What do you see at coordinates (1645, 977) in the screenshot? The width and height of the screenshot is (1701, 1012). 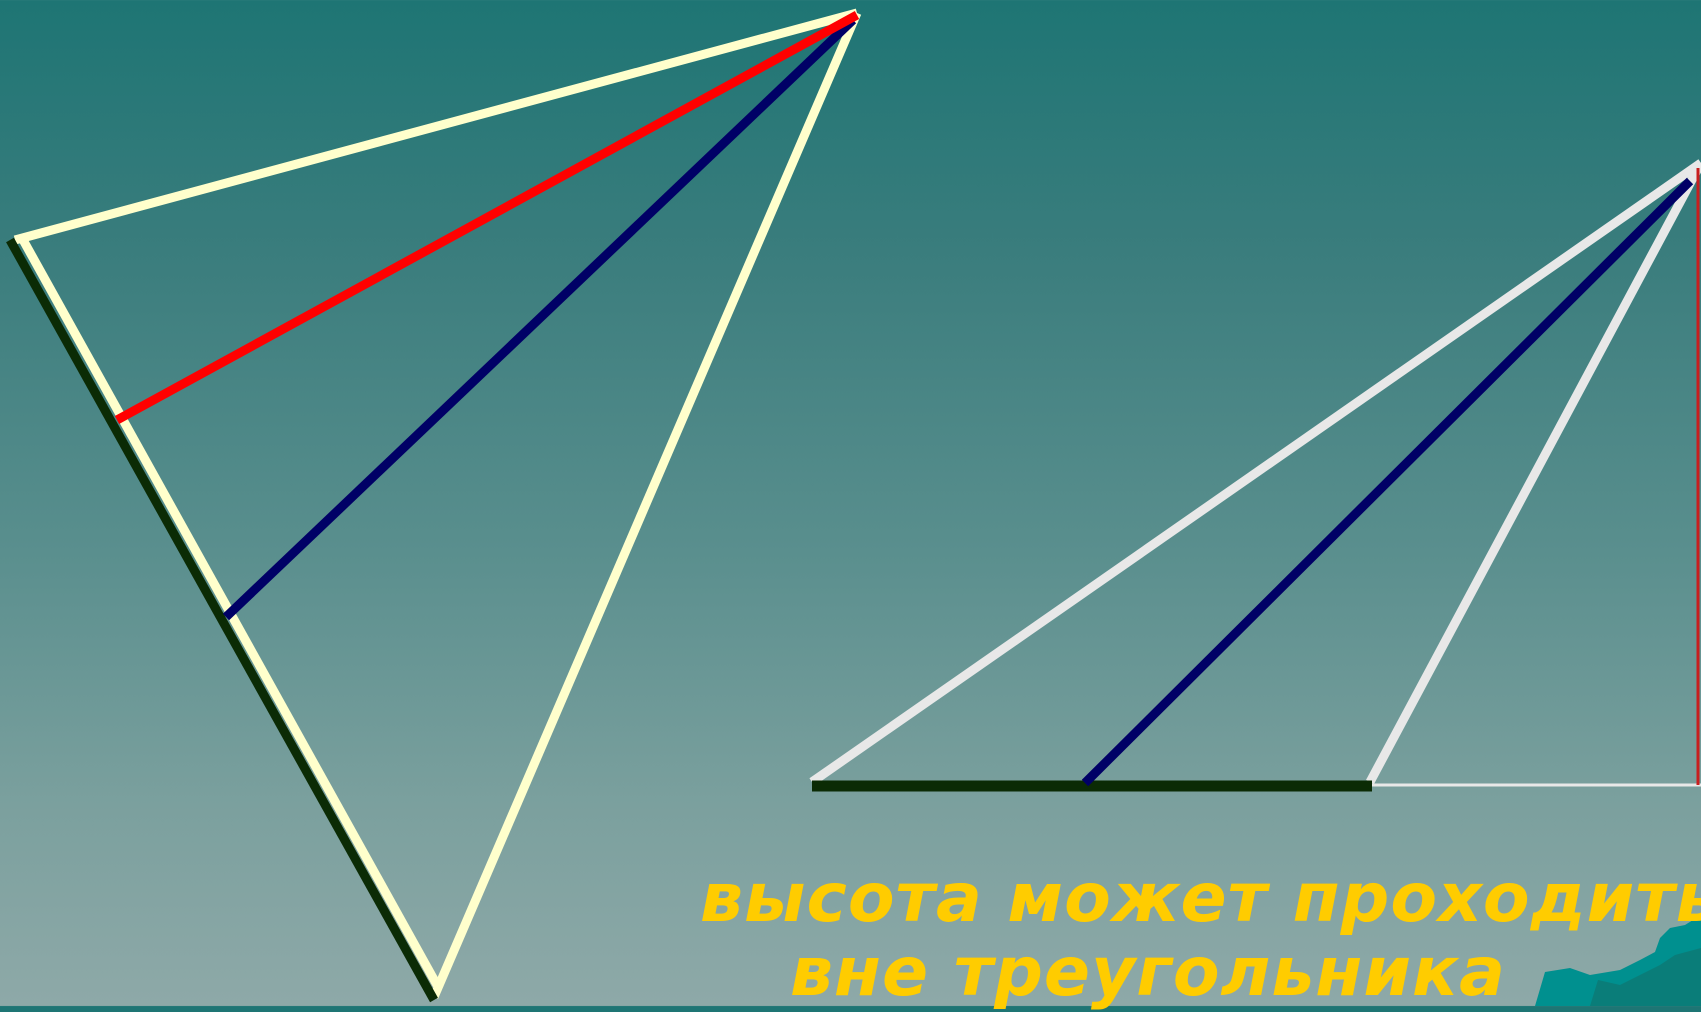 I see `corner-decoration-shadow` at bounding box center [1645, 977].